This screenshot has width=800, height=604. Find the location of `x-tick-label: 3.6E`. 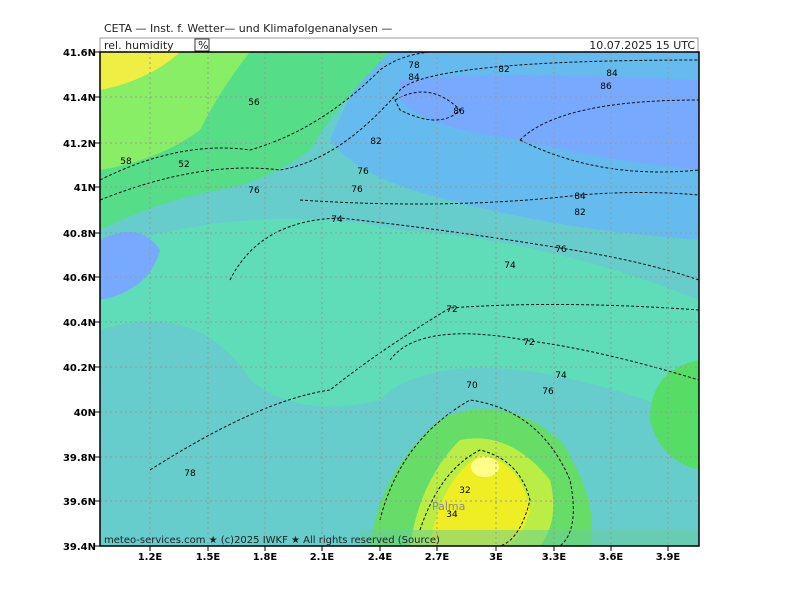

x-tick-label: 3.6E is located at coordinates (611, 557).